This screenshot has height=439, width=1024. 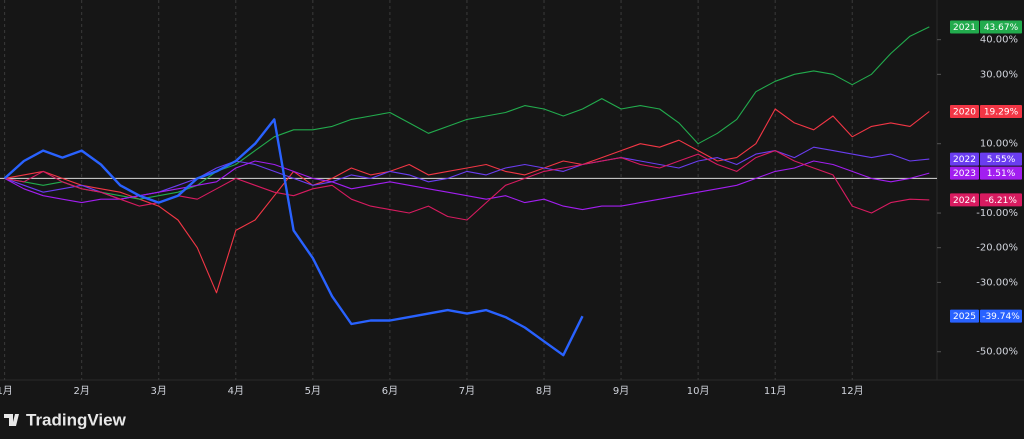 What do you see at coordinates (698, 391) in the screenshot?
I see `x-tick-label: 10月` at bounding box center [698, 391].